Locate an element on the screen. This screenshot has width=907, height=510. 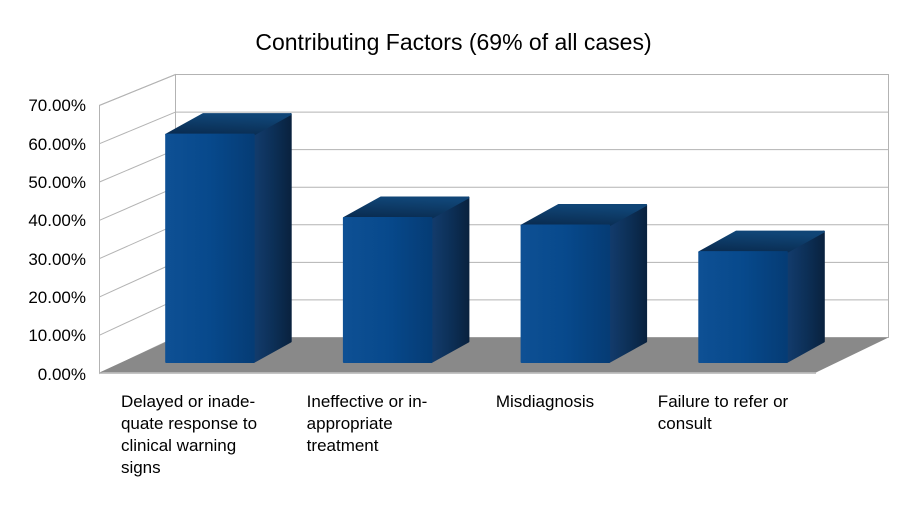
category-label: Failure to refer or consult is located at coordinates (723, 412).